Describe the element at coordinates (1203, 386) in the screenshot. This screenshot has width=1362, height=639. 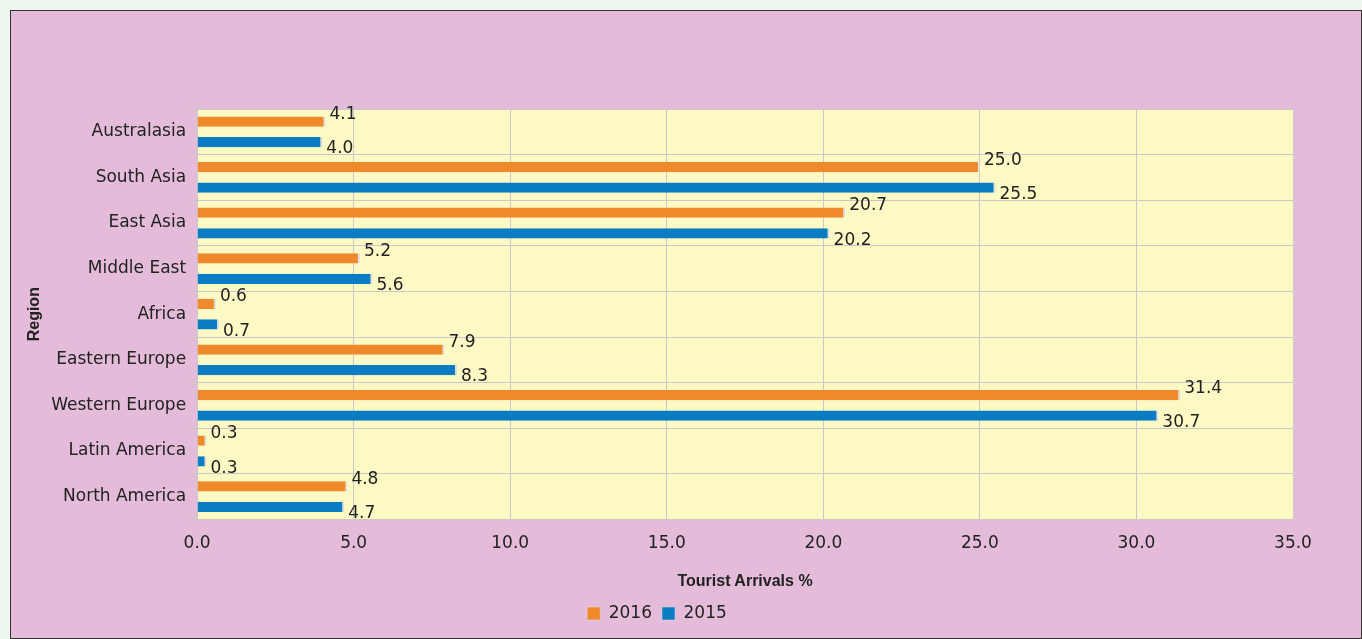
I see `data-label: 31.4` at that location.